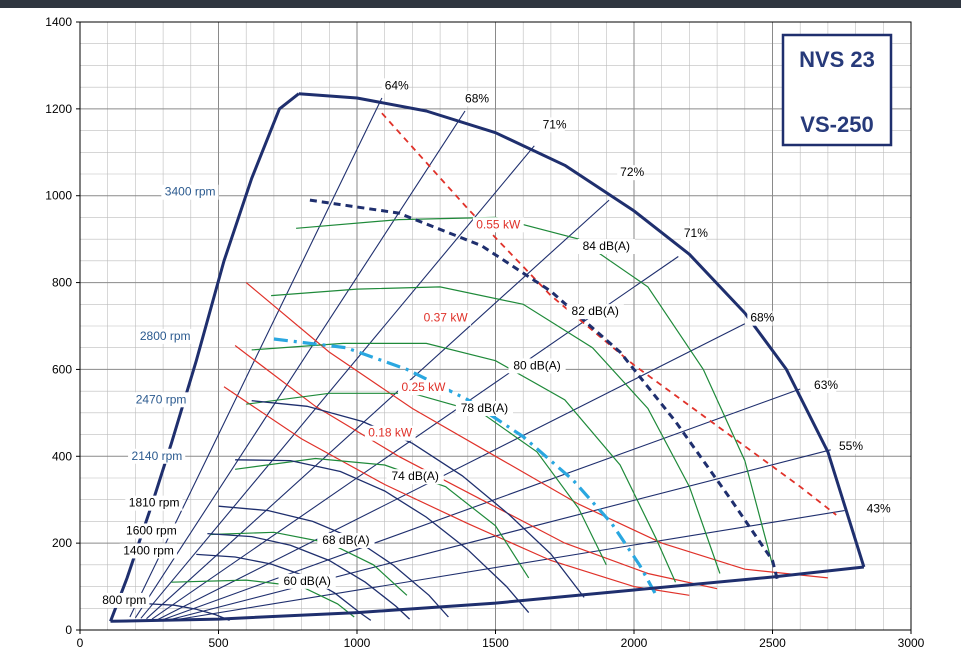 The height and width of the screenshot is (660, 961). I want to click on efficiency-label-text: 72%, so click(632, 172).